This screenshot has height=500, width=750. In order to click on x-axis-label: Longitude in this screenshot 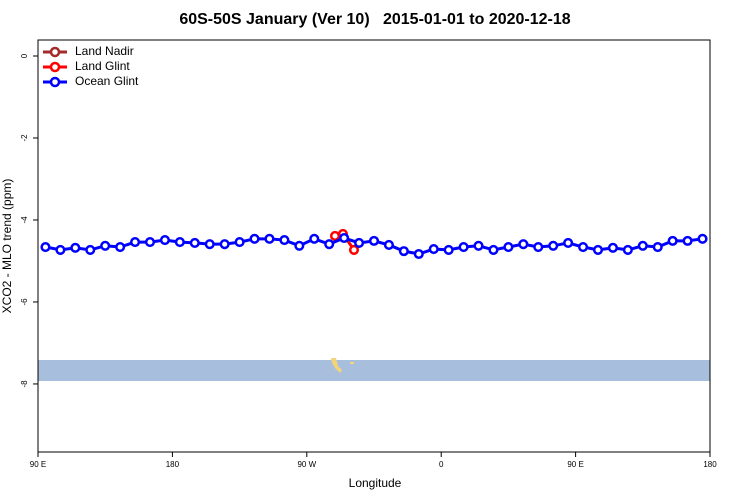, I will do `click(375, 483)`.